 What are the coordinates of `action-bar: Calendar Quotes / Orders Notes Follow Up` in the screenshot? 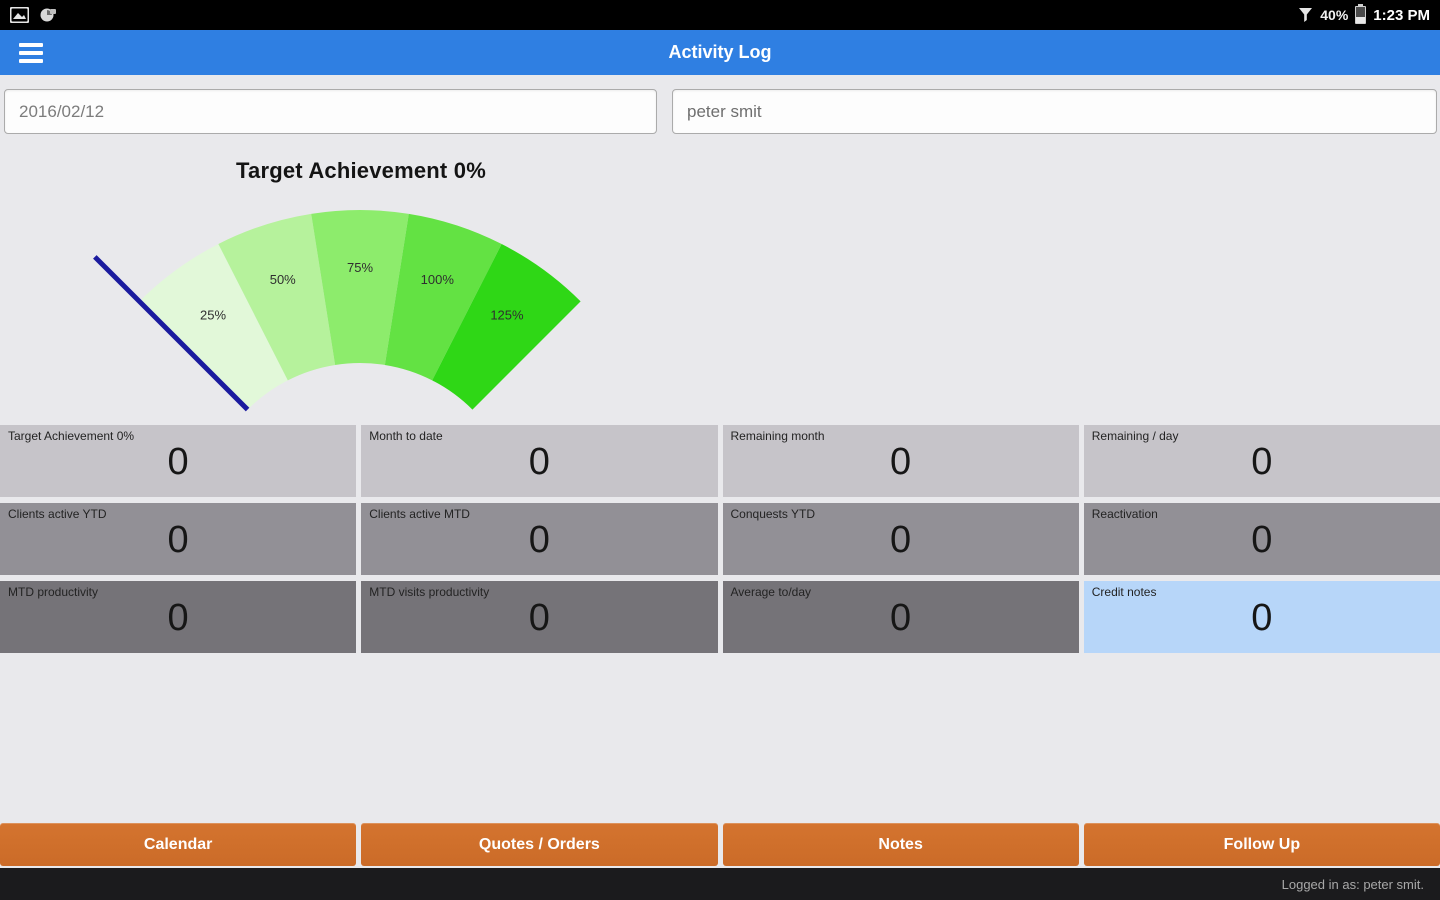 It's located at (720, 844).